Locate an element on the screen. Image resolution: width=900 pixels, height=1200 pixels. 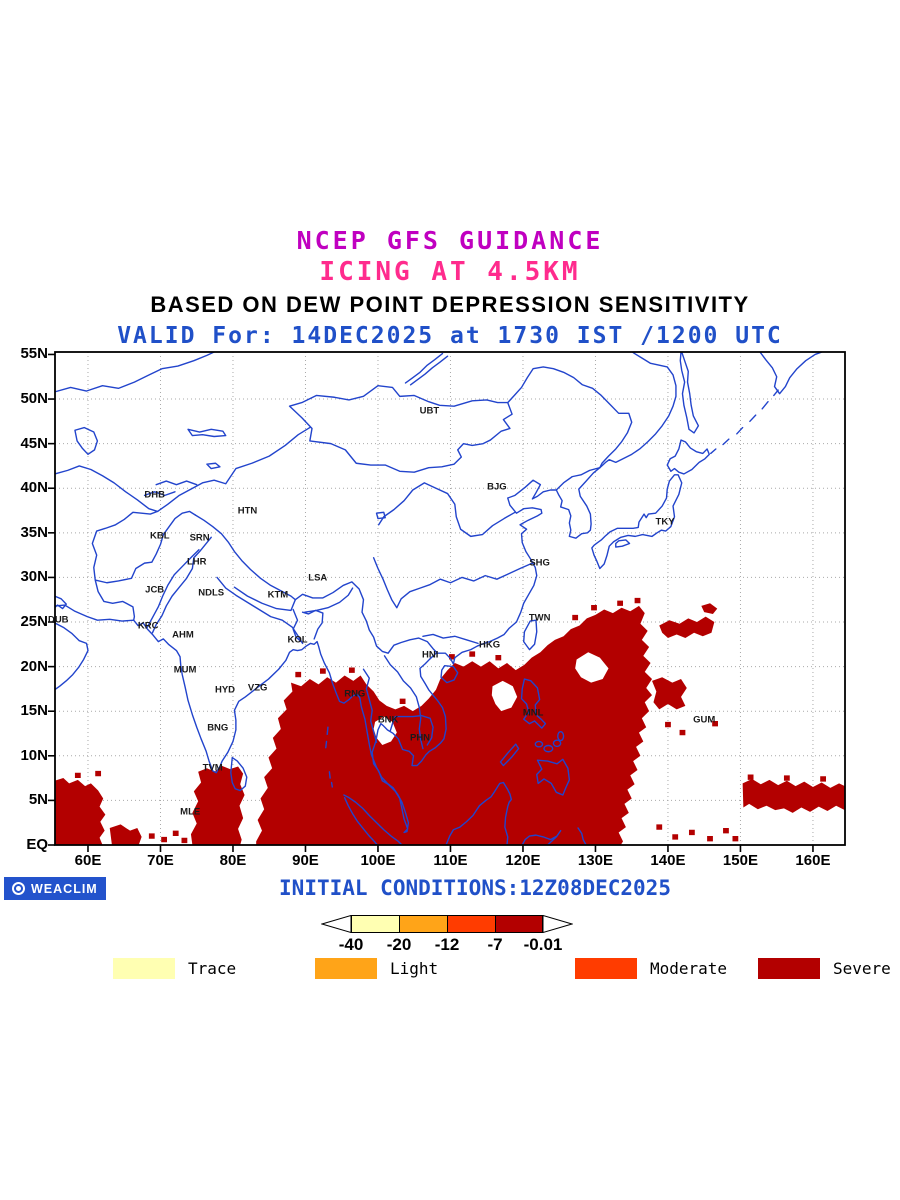
title-model: NCEP GFS GUIDANCE is located at coordinates (450, 240).